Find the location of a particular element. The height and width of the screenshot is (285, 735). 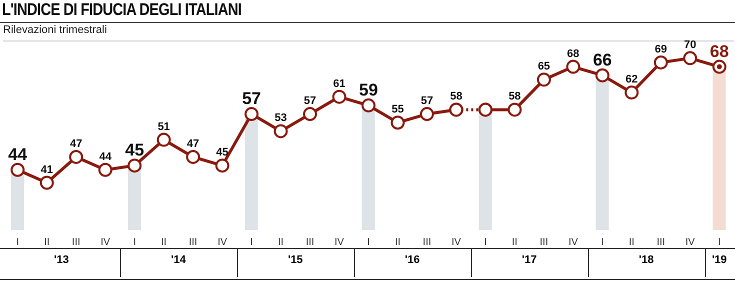

text: '14 is located at coordinates (178, 260).